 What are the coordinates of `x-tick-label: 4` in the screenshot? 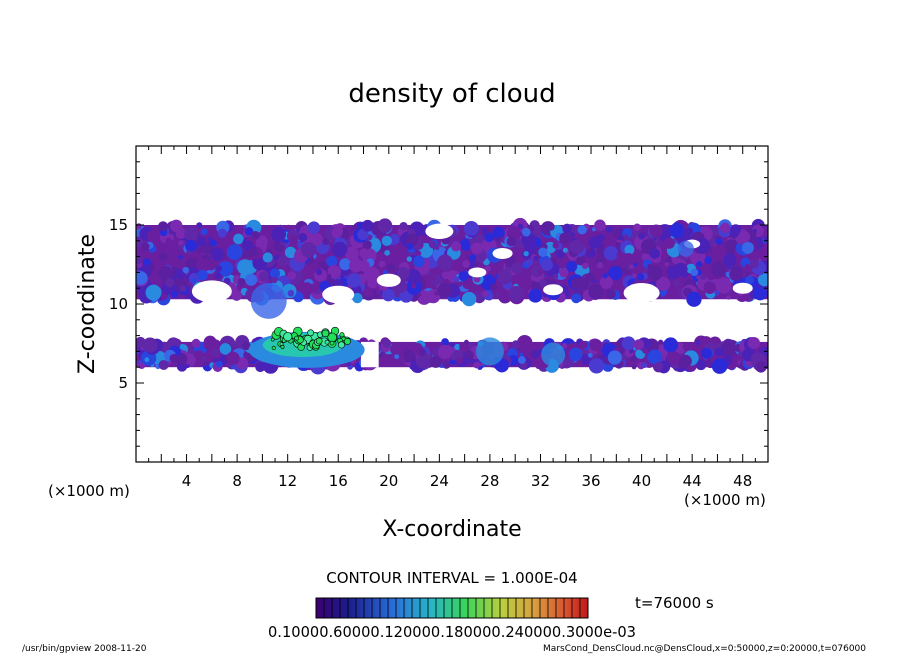 It's located at (187, 481).